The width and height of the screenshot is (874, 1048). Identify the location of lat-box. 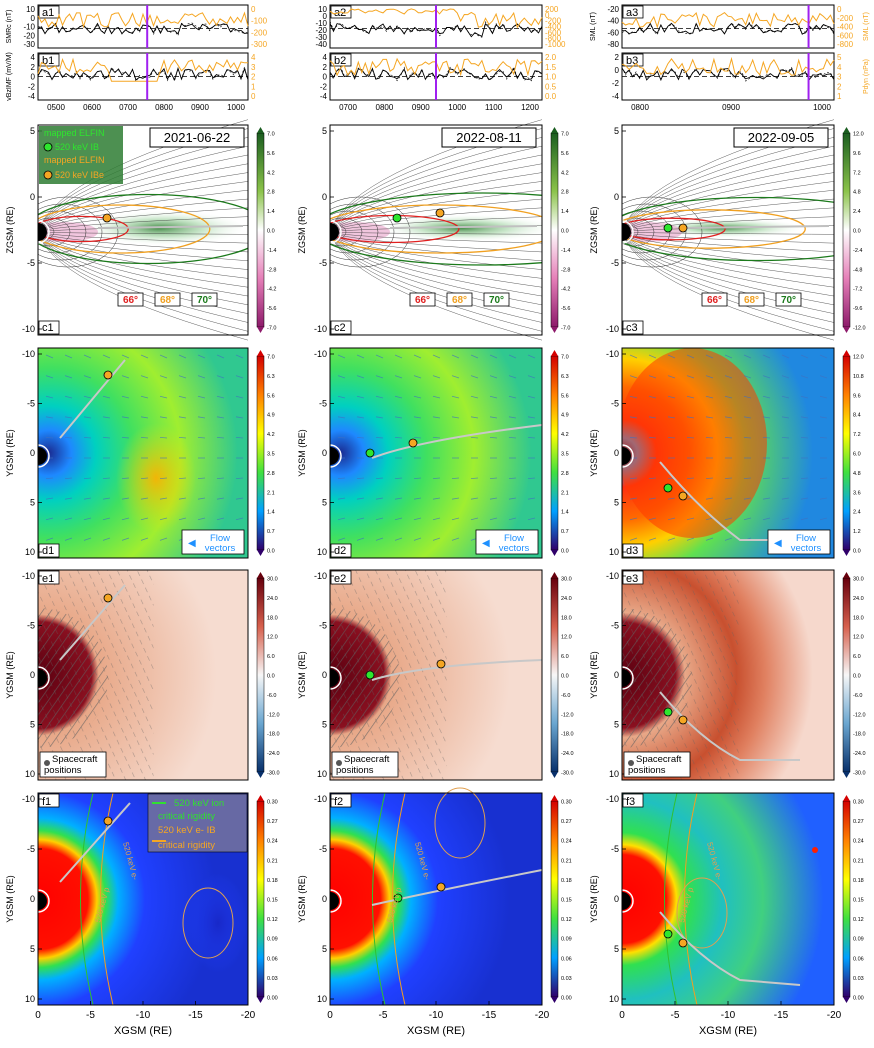
(788, 299).